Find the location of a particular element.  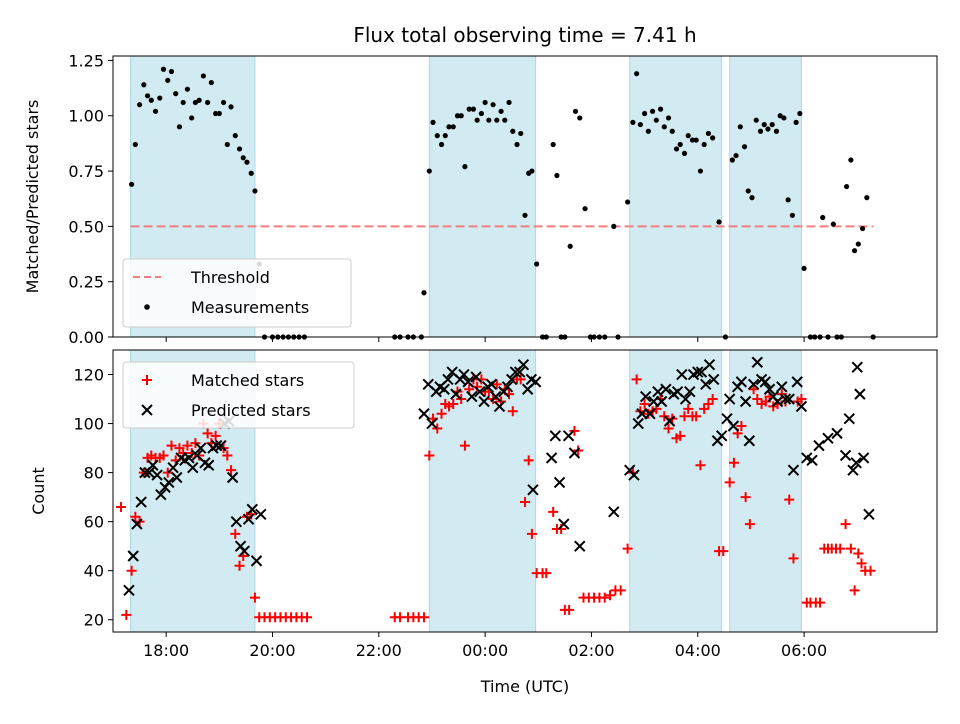

shaded-interval is located at coordinates (676, 196).